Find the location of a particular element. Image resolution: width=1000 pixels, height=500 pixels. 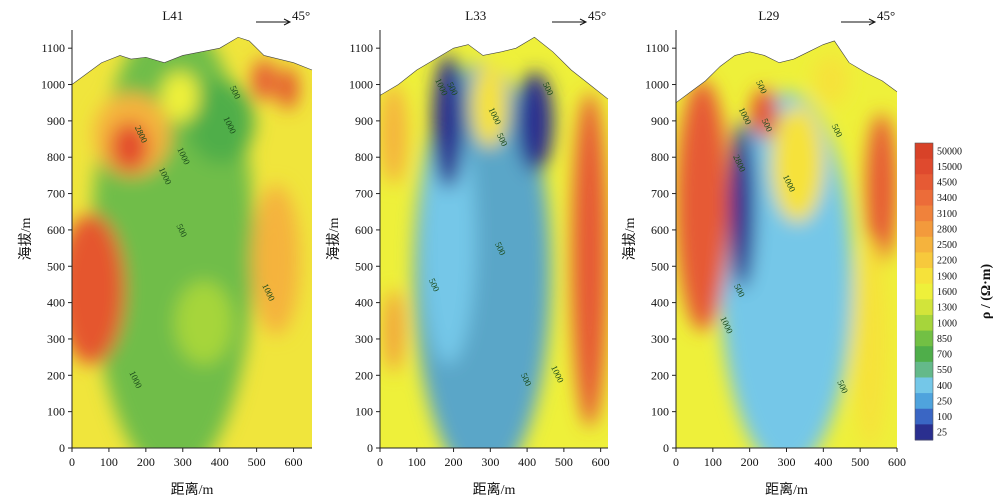

legend-tick-label: 50000 is located at coordinates (949, 151).